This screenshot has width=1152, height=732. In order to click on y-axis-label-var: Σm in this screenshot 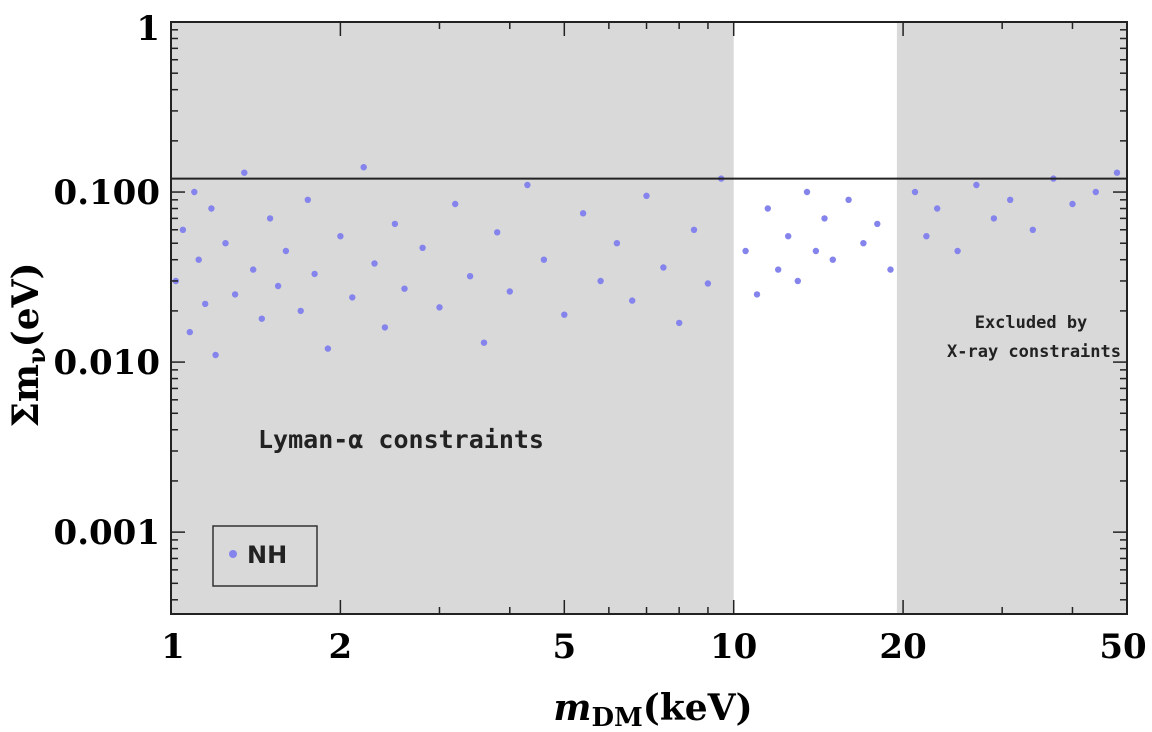, I will do `click(26, 396)`.